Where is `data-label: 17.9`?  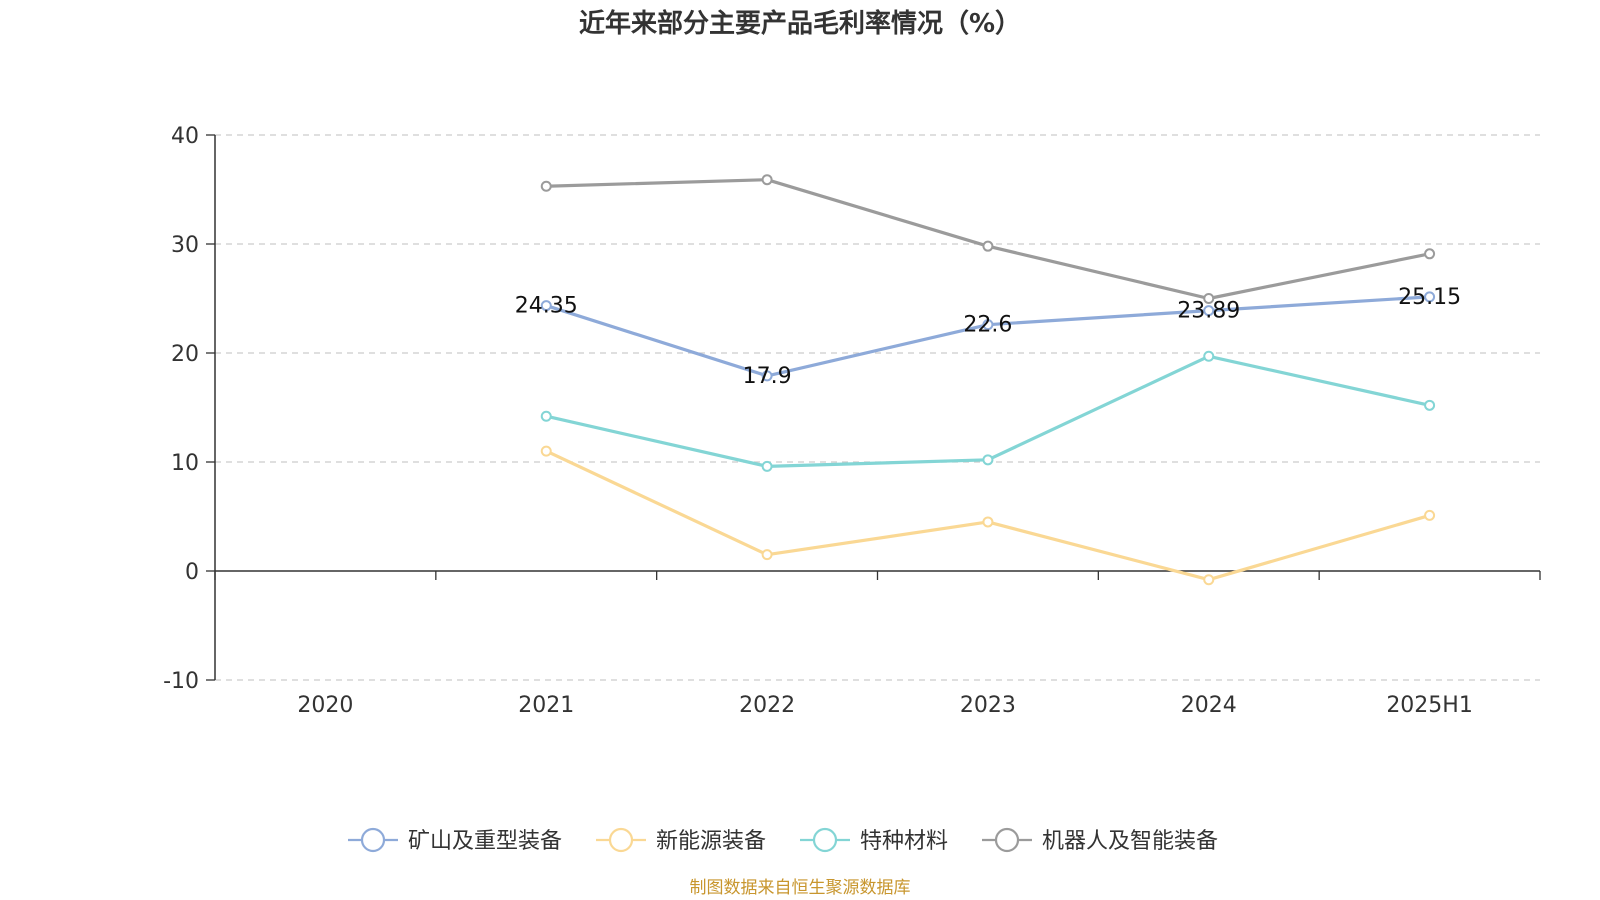
data-label: 17.9 is located at coordinates (767, 376).